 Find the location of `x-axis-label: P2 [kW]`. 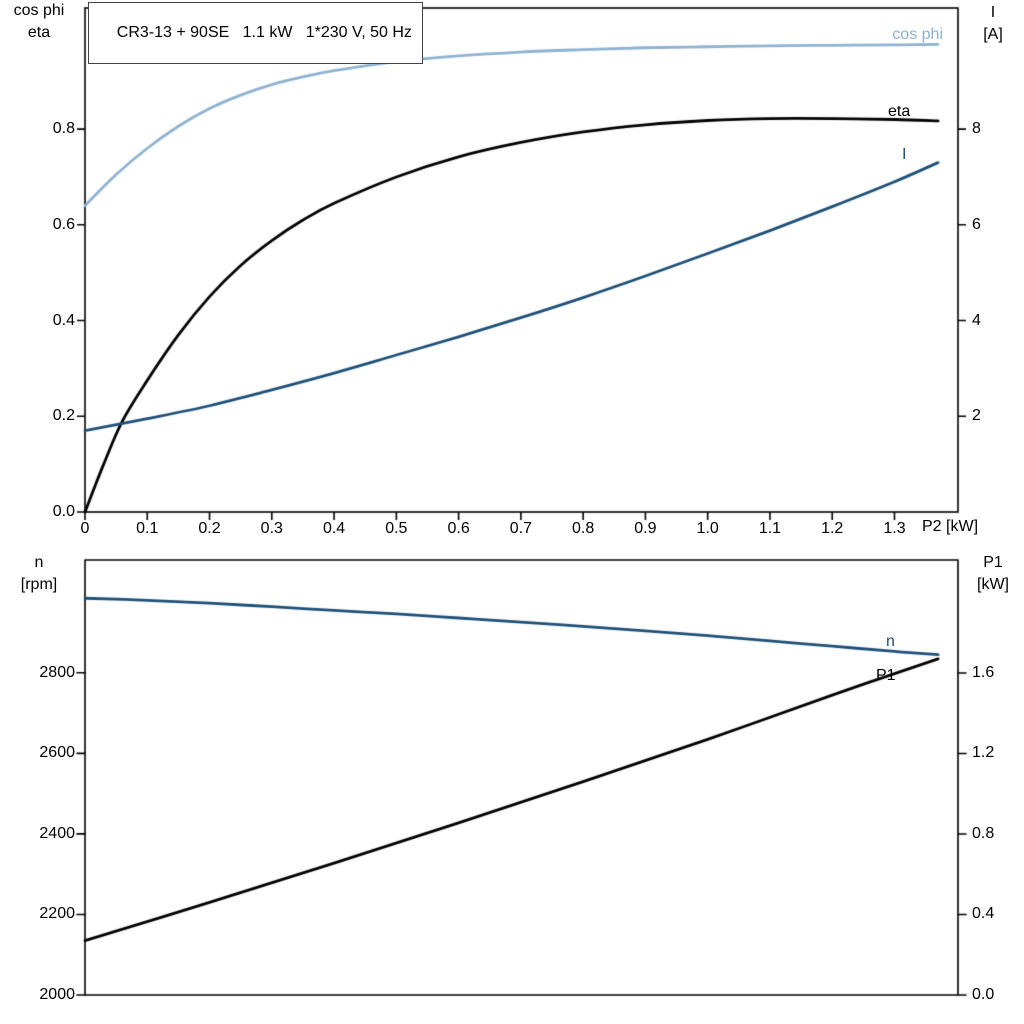

x-axis-label: P2 [kW] is located at coordinates (950, 526).